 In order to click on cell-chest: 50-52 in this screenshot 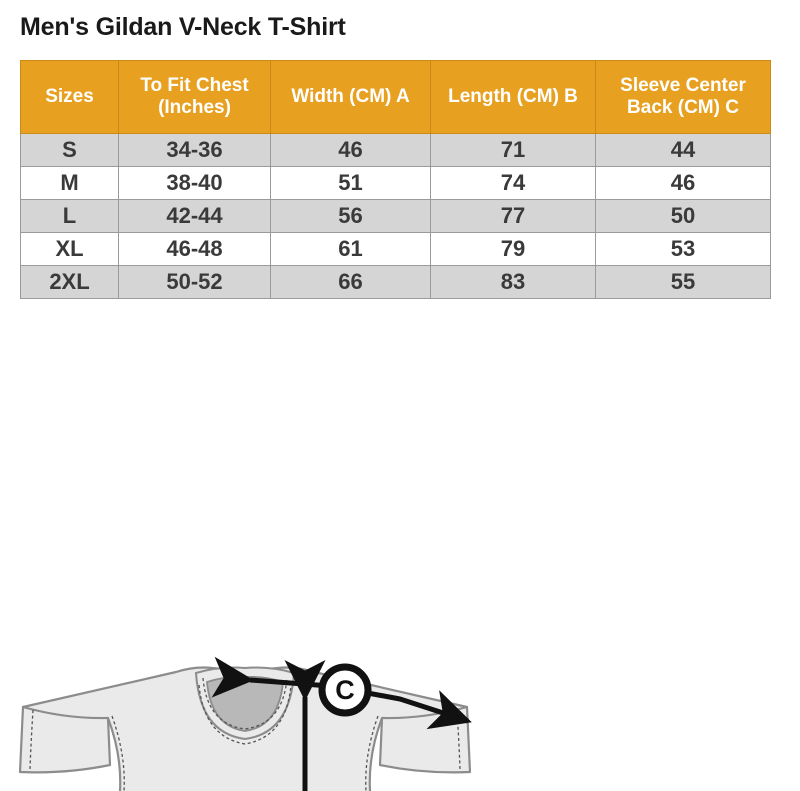, I will do `click(194, 282)`.